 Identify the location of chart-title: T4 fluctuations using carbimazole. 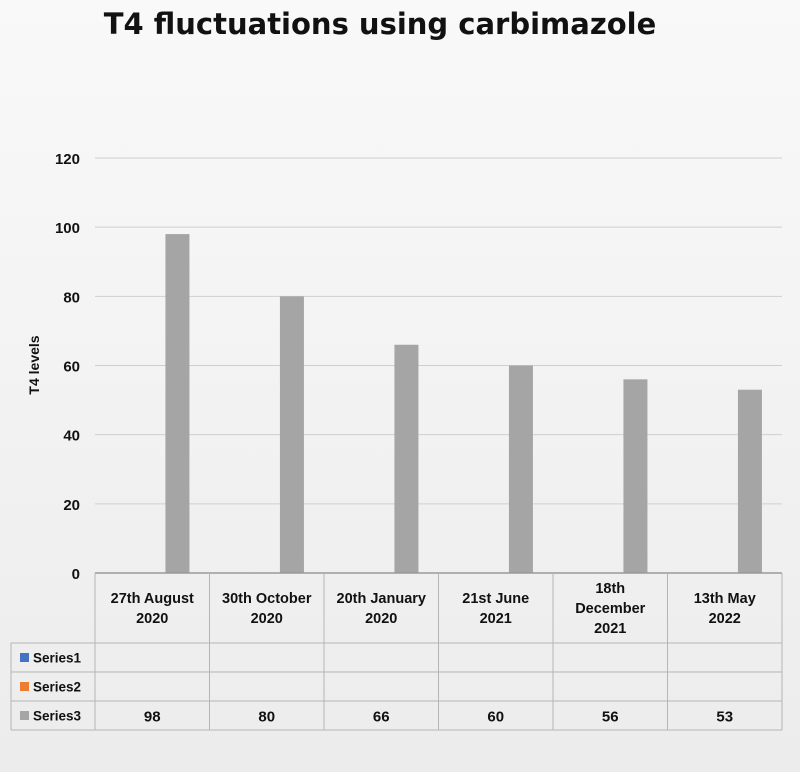
(380, 24).